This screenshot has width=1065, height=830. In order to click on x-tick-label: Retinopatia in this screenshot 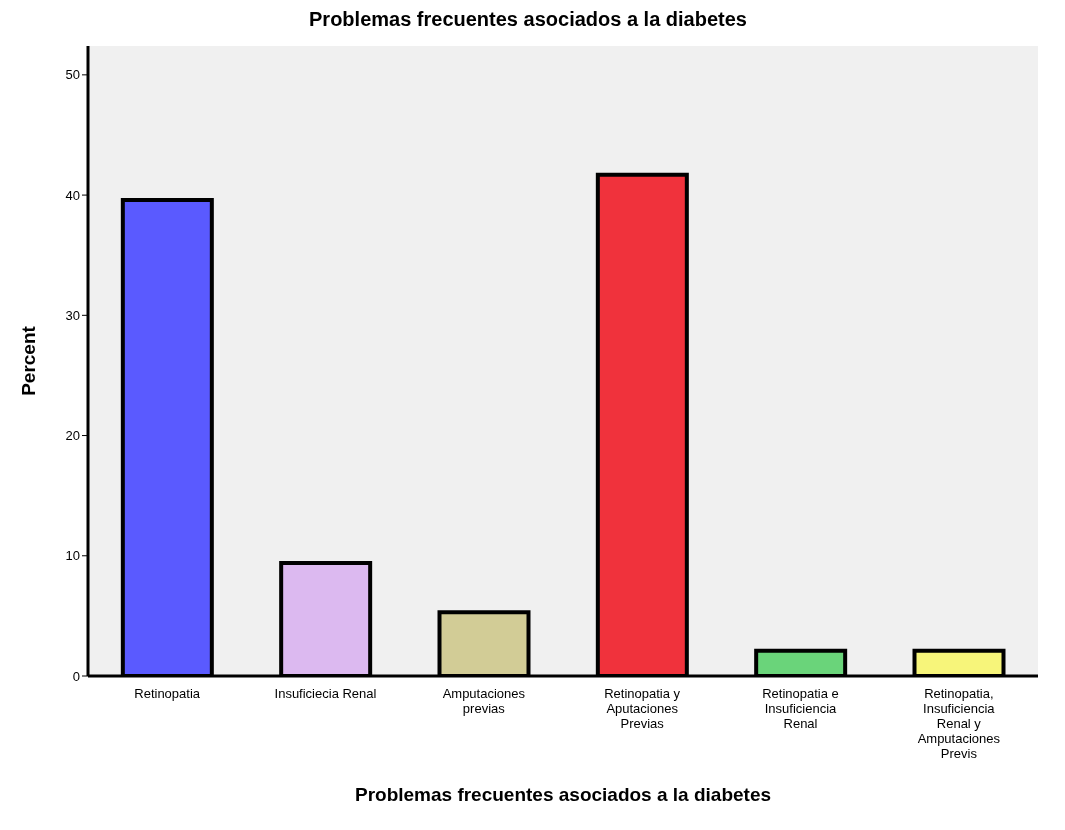, I will do `click(167, 693)`.